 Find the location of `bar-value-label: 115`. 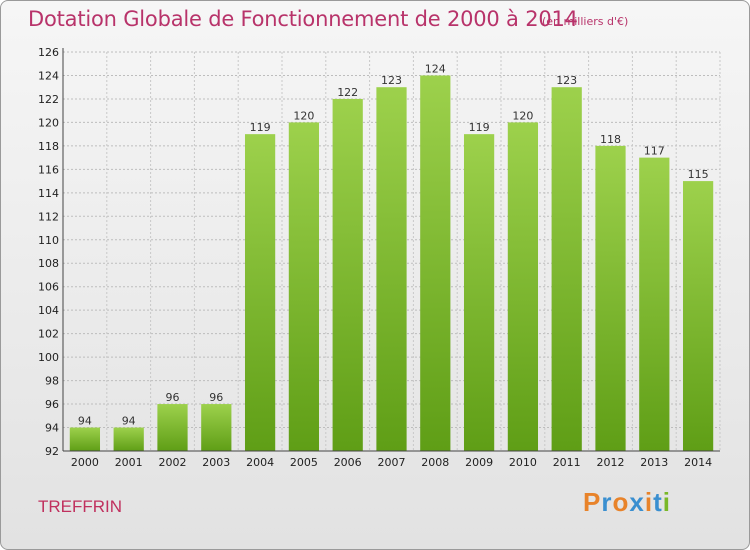

bar-value-label: 115 is located at coordinates (698, 174).